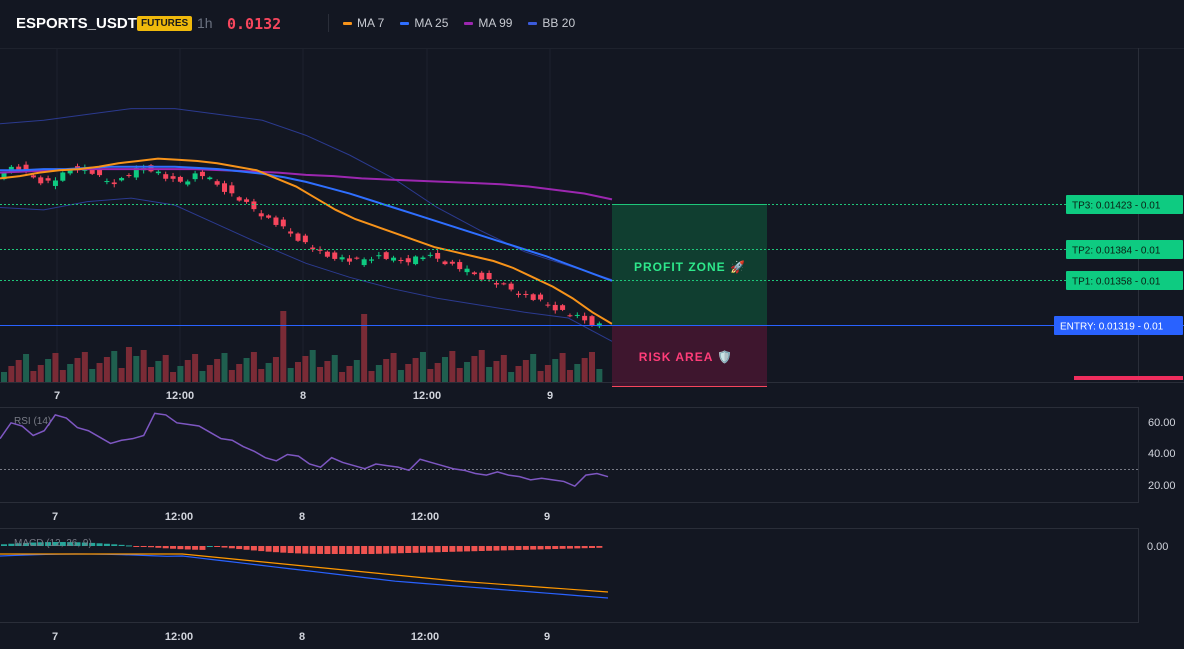 The height and width of the screenshot is (649, 1184). I want to click on legend-ma25: MA 25, so click(424, 23).